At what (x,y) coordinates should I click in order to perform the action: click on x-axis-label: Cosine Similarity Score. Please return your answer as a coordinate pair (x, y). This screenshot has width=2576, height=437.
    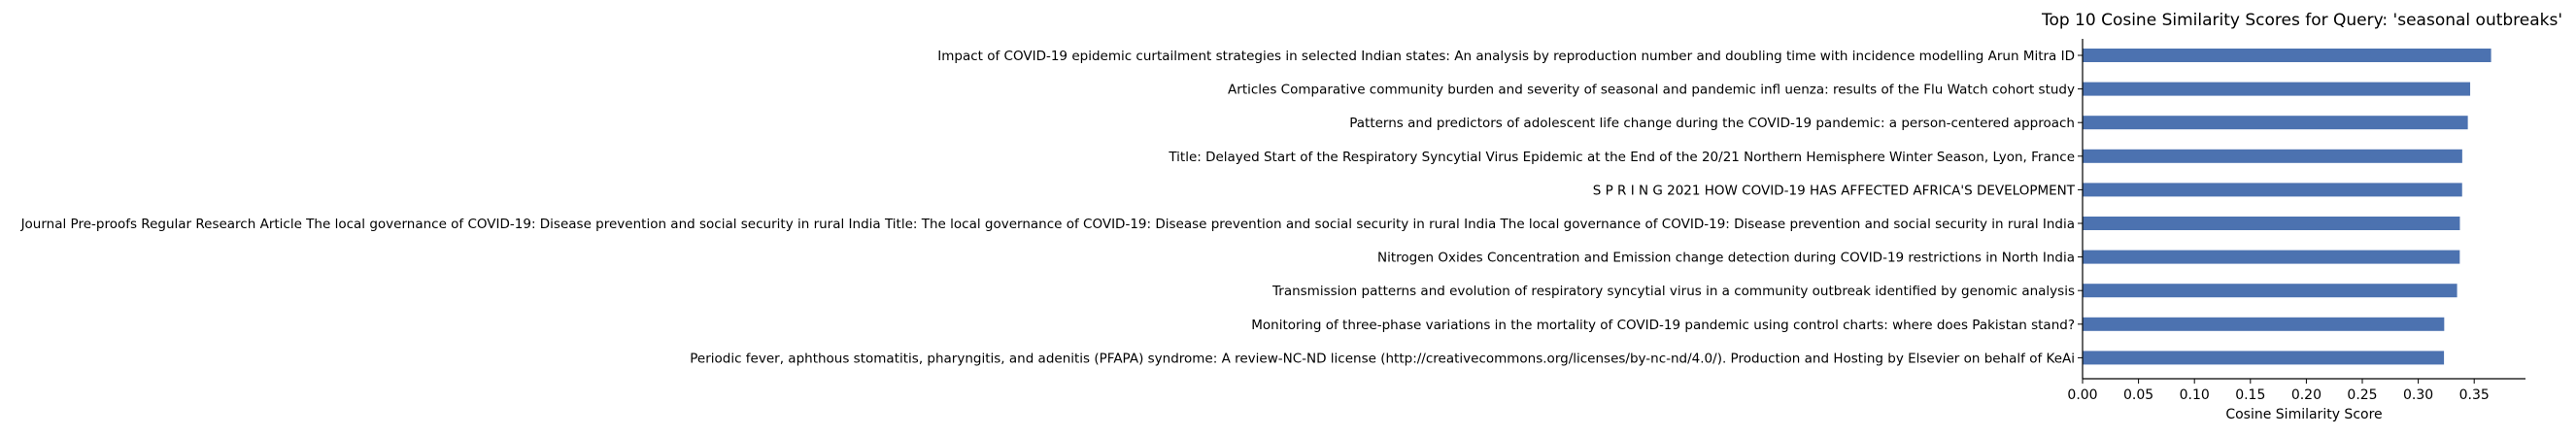
    Looking at the image, I should click on (2303, 414).